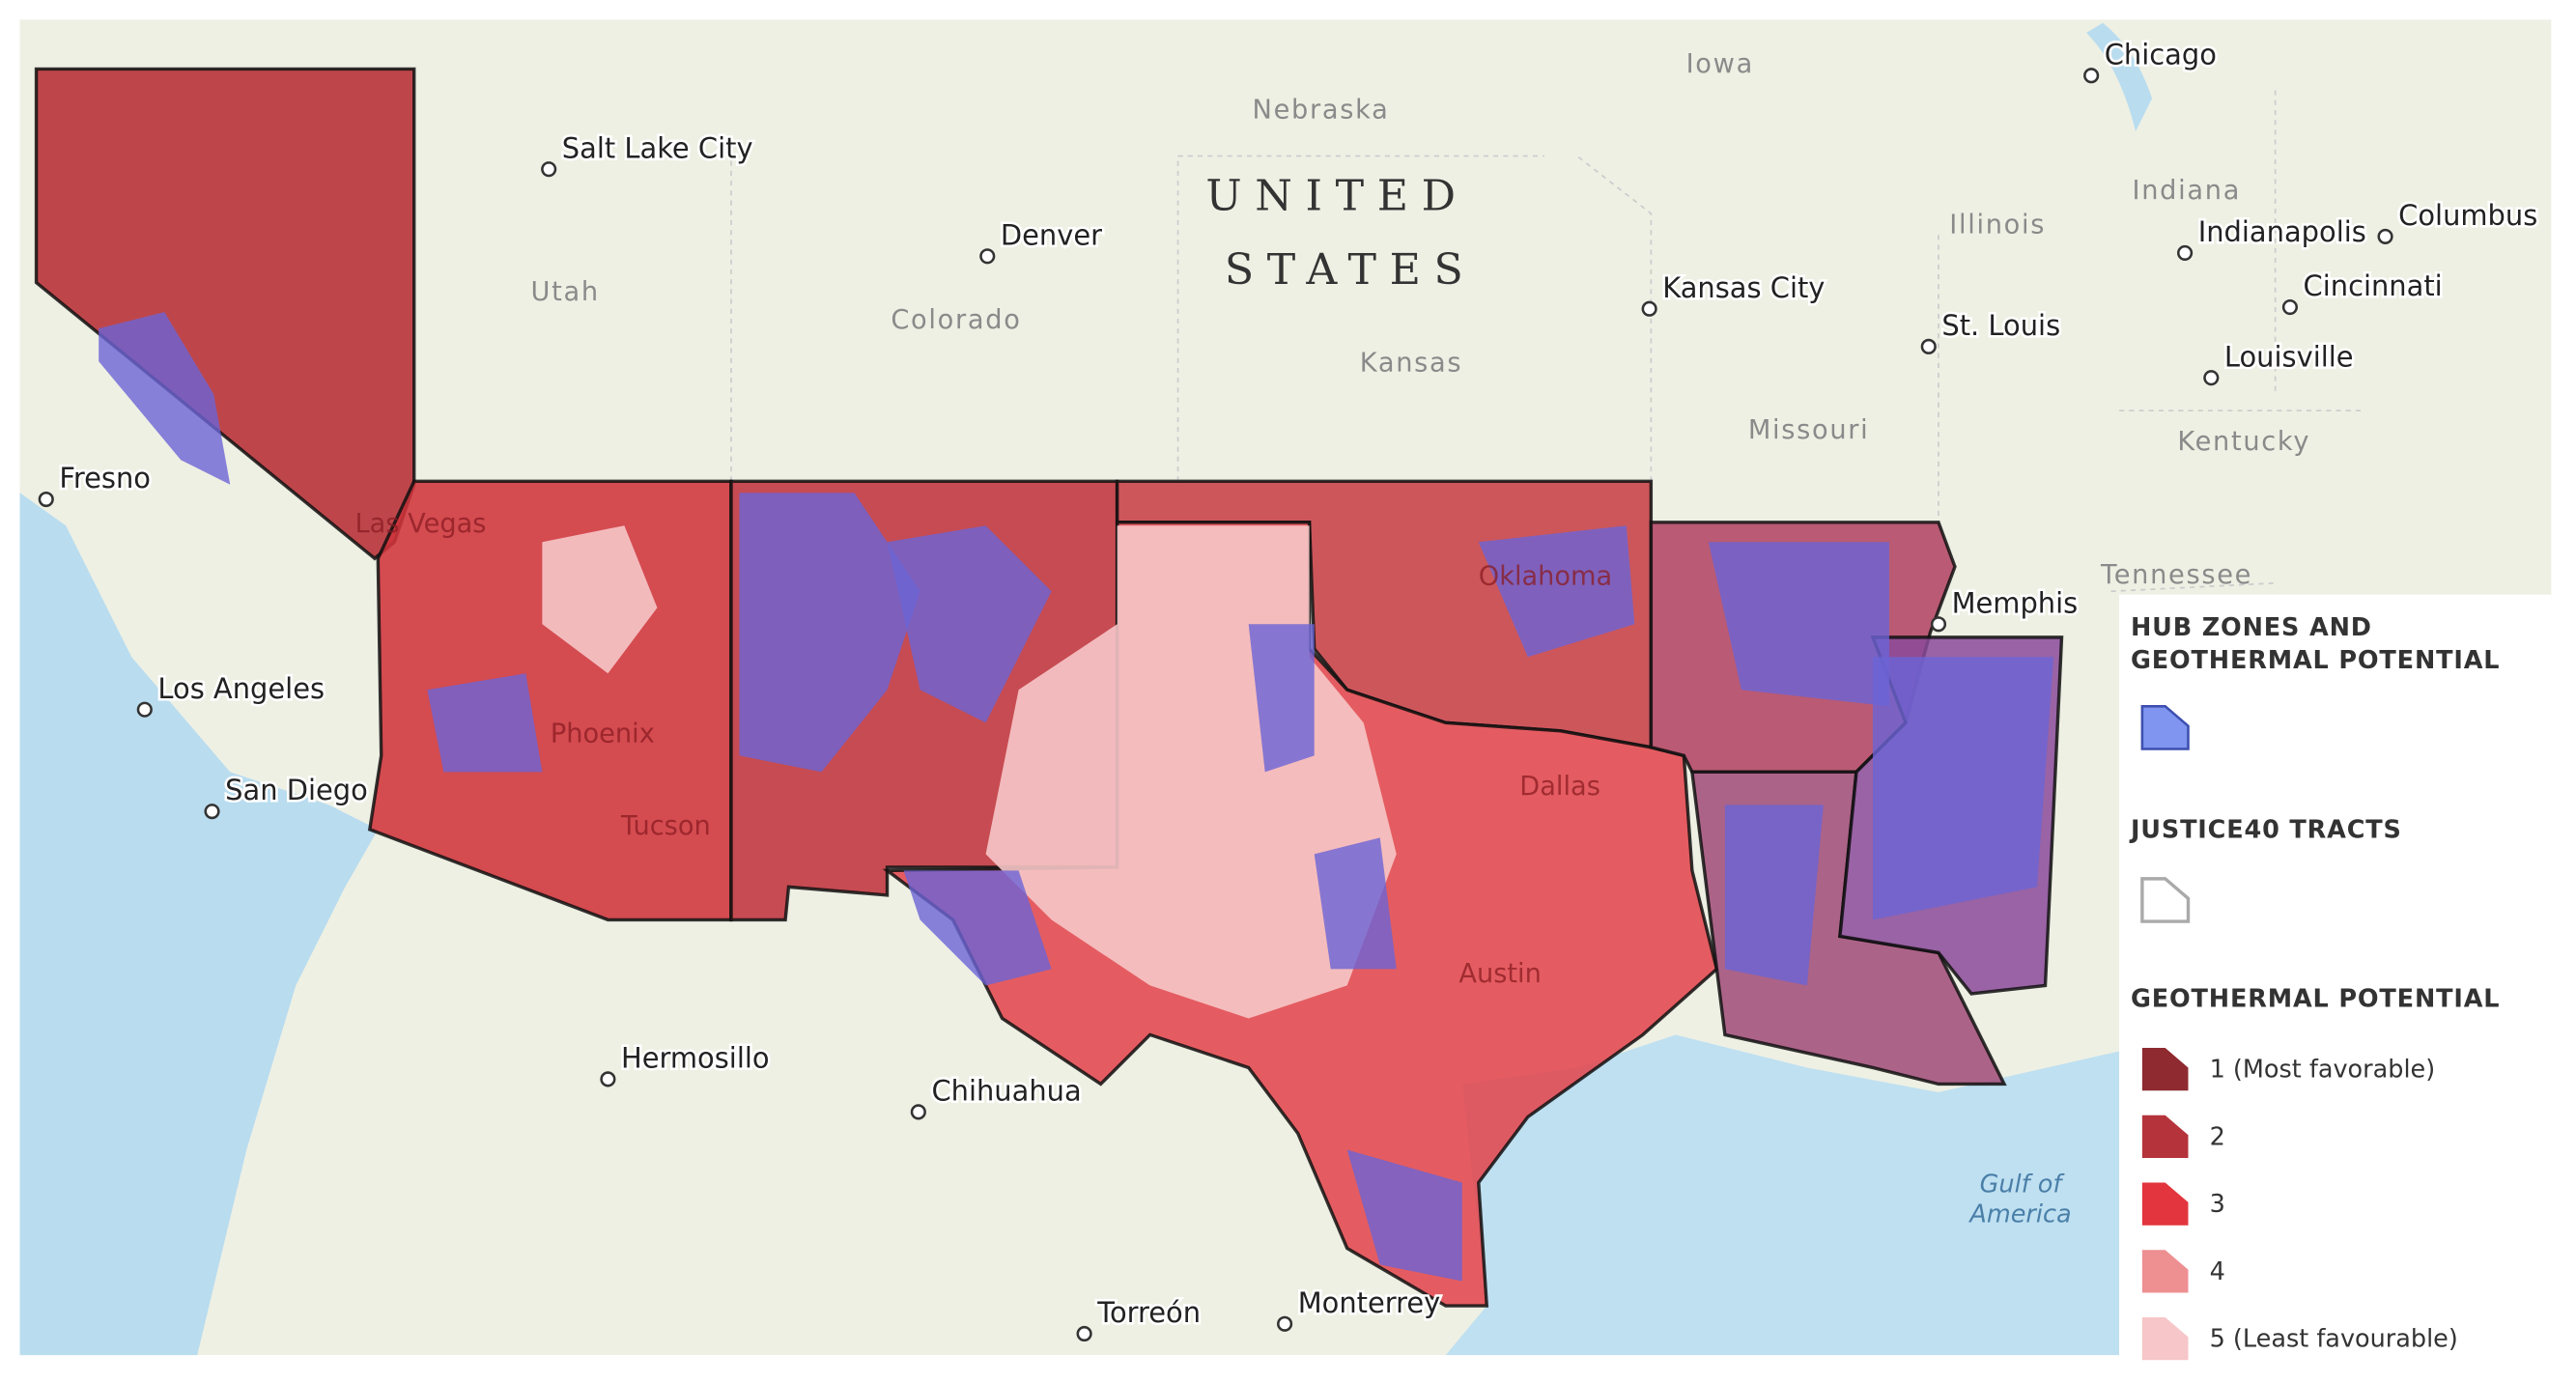  What do you see at coordinates (2289, 356) in the screenshot?
I see `city-label: Louisville` at bounding box center [2289, 356].